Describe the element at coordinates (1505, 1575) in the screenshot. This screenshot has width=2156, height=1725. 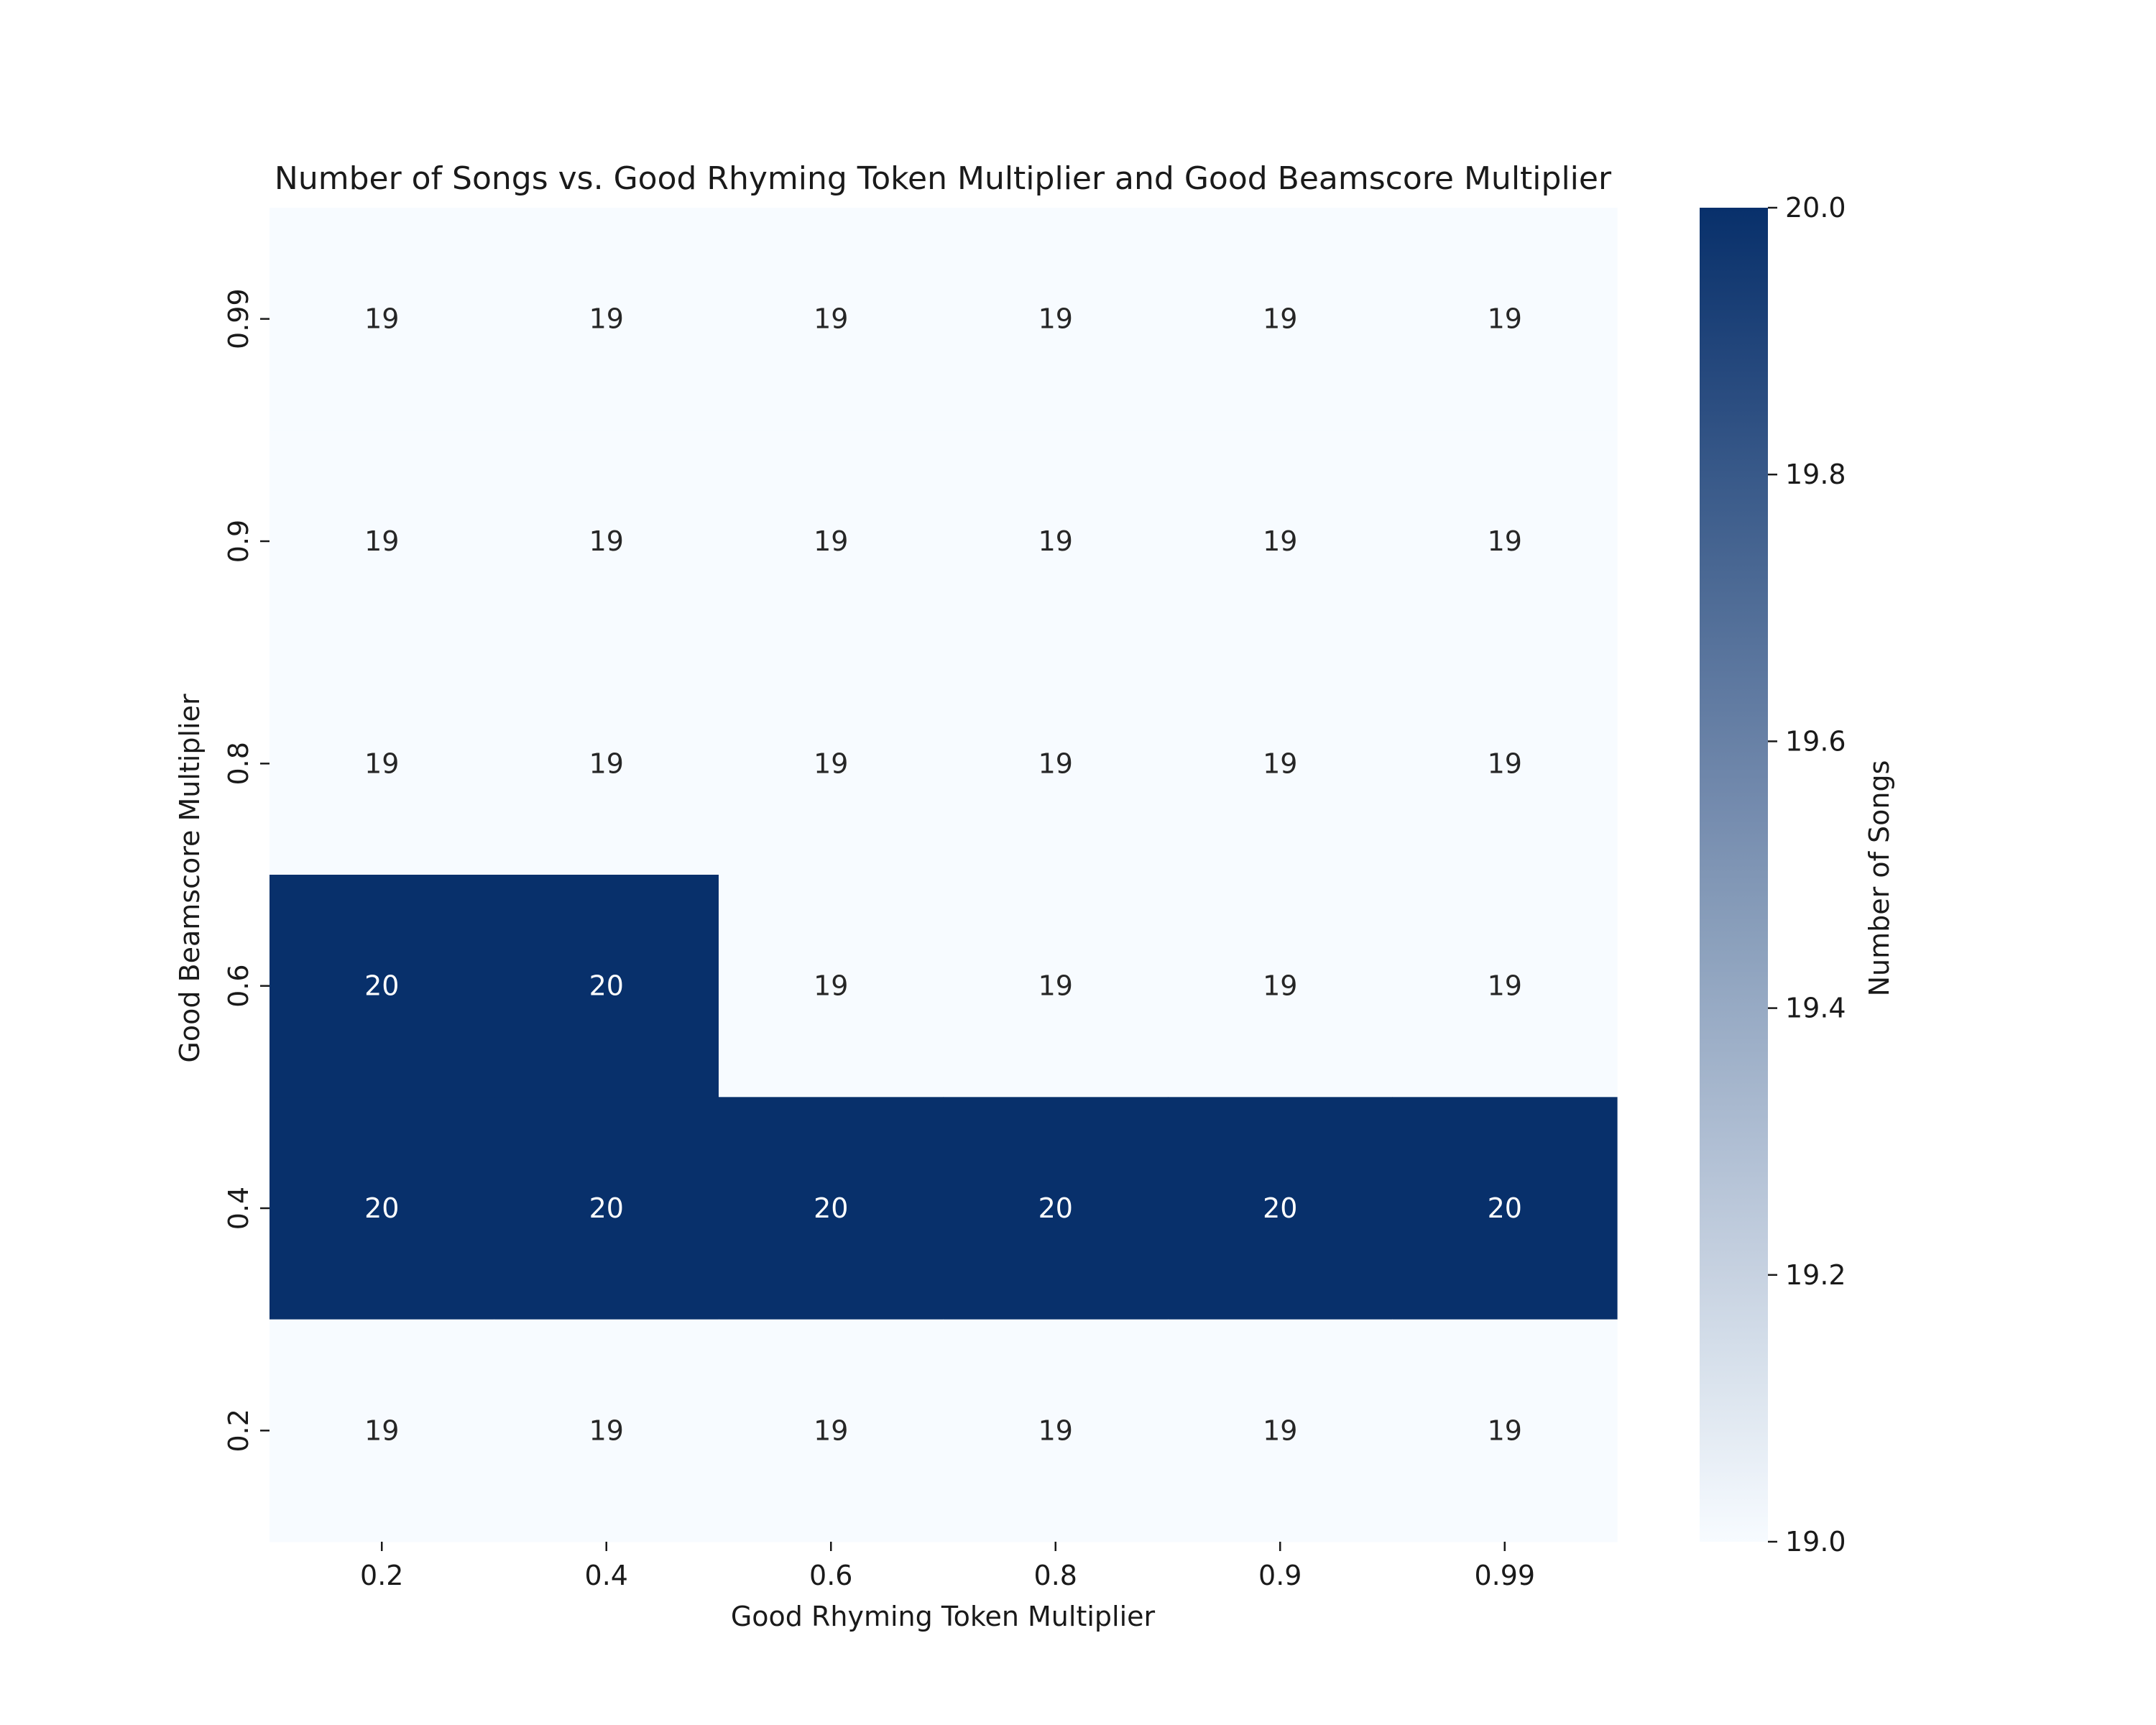
I see `x-tick-label: 0.99` at that location.